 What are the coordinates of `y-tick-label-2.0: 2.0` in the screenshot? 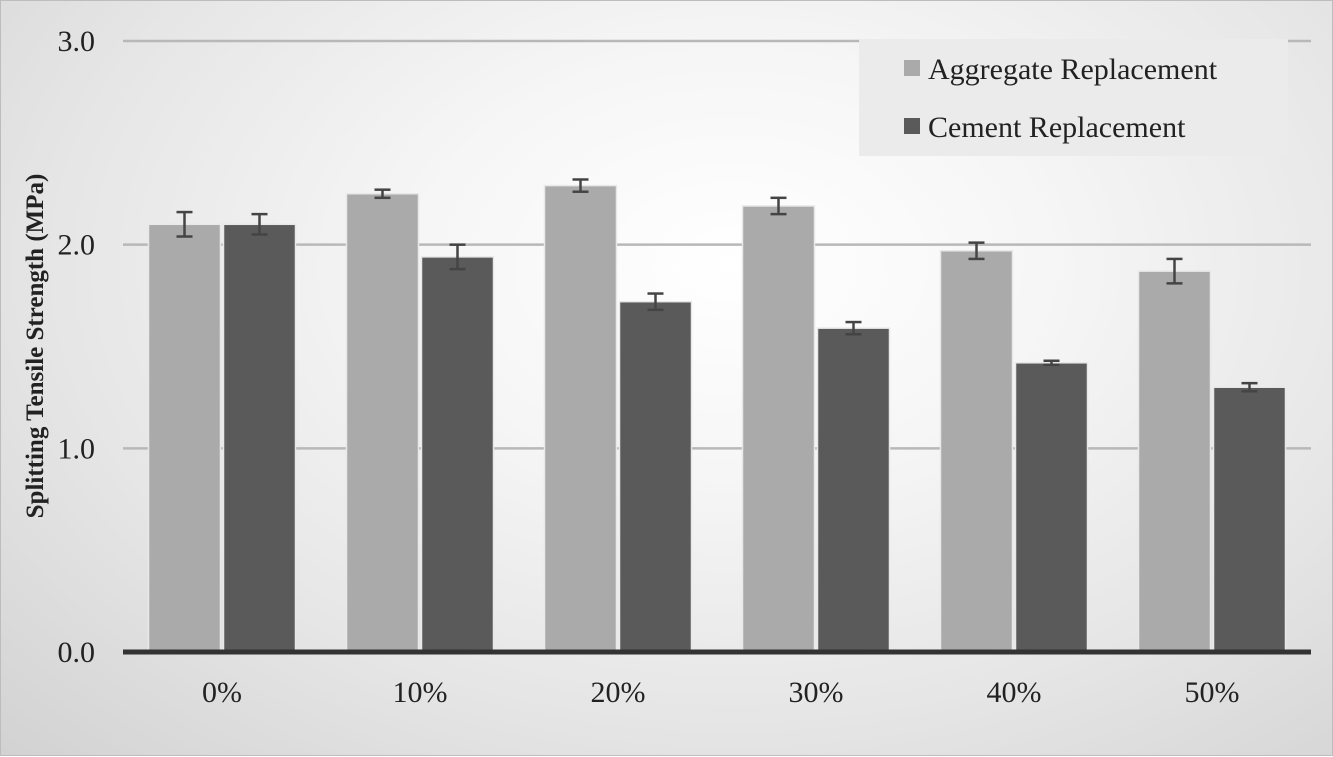 It's located at (77, 245).